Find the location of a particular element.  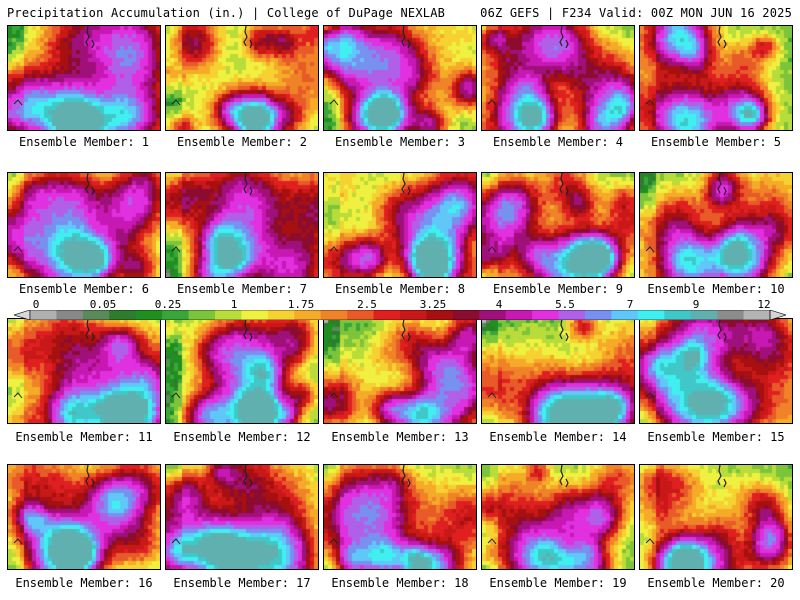

colorbar-tick-label: 12 is located at coordinates (764, 304).